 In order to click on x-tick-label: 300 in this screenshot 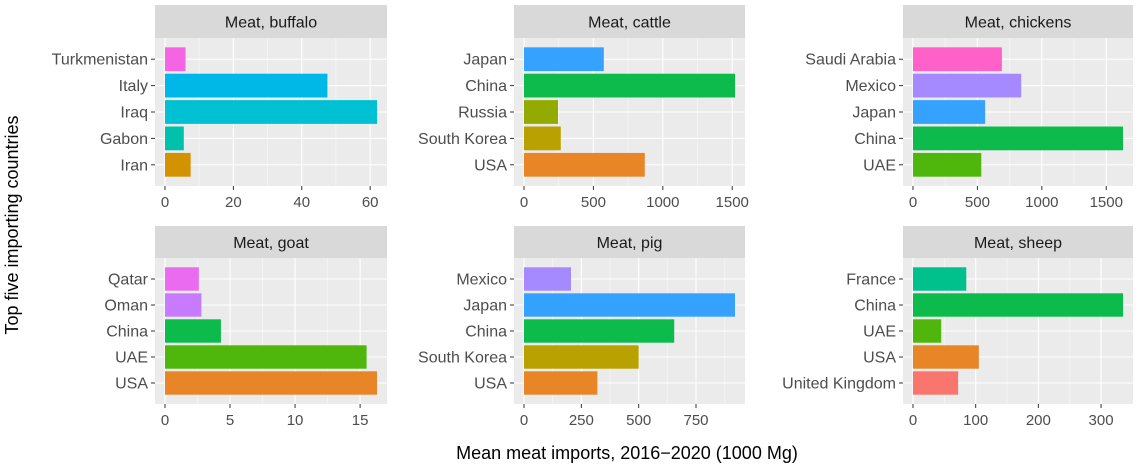, I will do `click(1101, 420)`.